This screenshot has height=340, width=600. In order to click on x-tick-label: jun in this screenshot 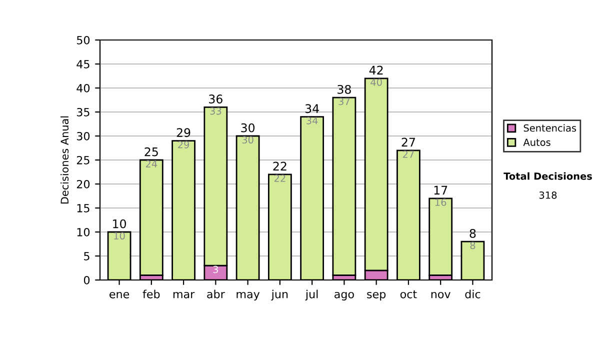, I will do `click(279, 295)`.